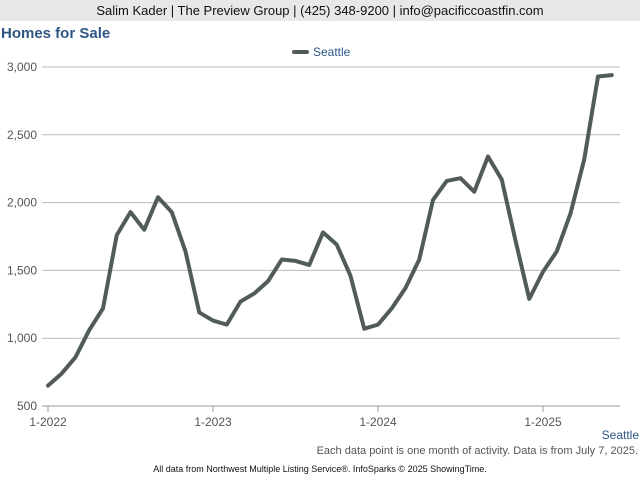  What do you see at coordinates (22, 338) in the screenshot?
I see `y-tick-label: 1,000` at bounding box center [22, 338].